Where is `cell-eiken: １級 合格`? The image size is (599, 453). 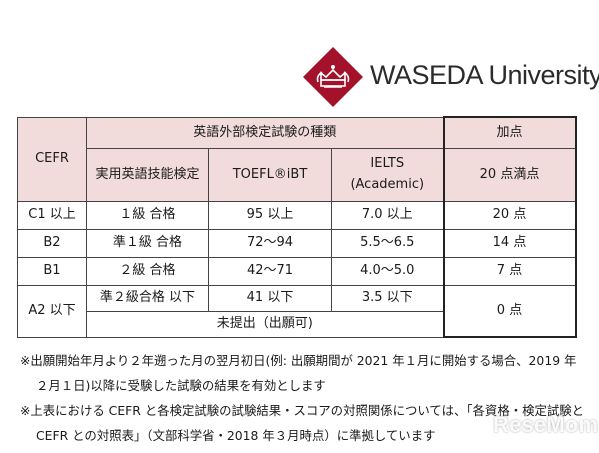
cell-eiken: １級 合格 is located at coordinates (147, 215).